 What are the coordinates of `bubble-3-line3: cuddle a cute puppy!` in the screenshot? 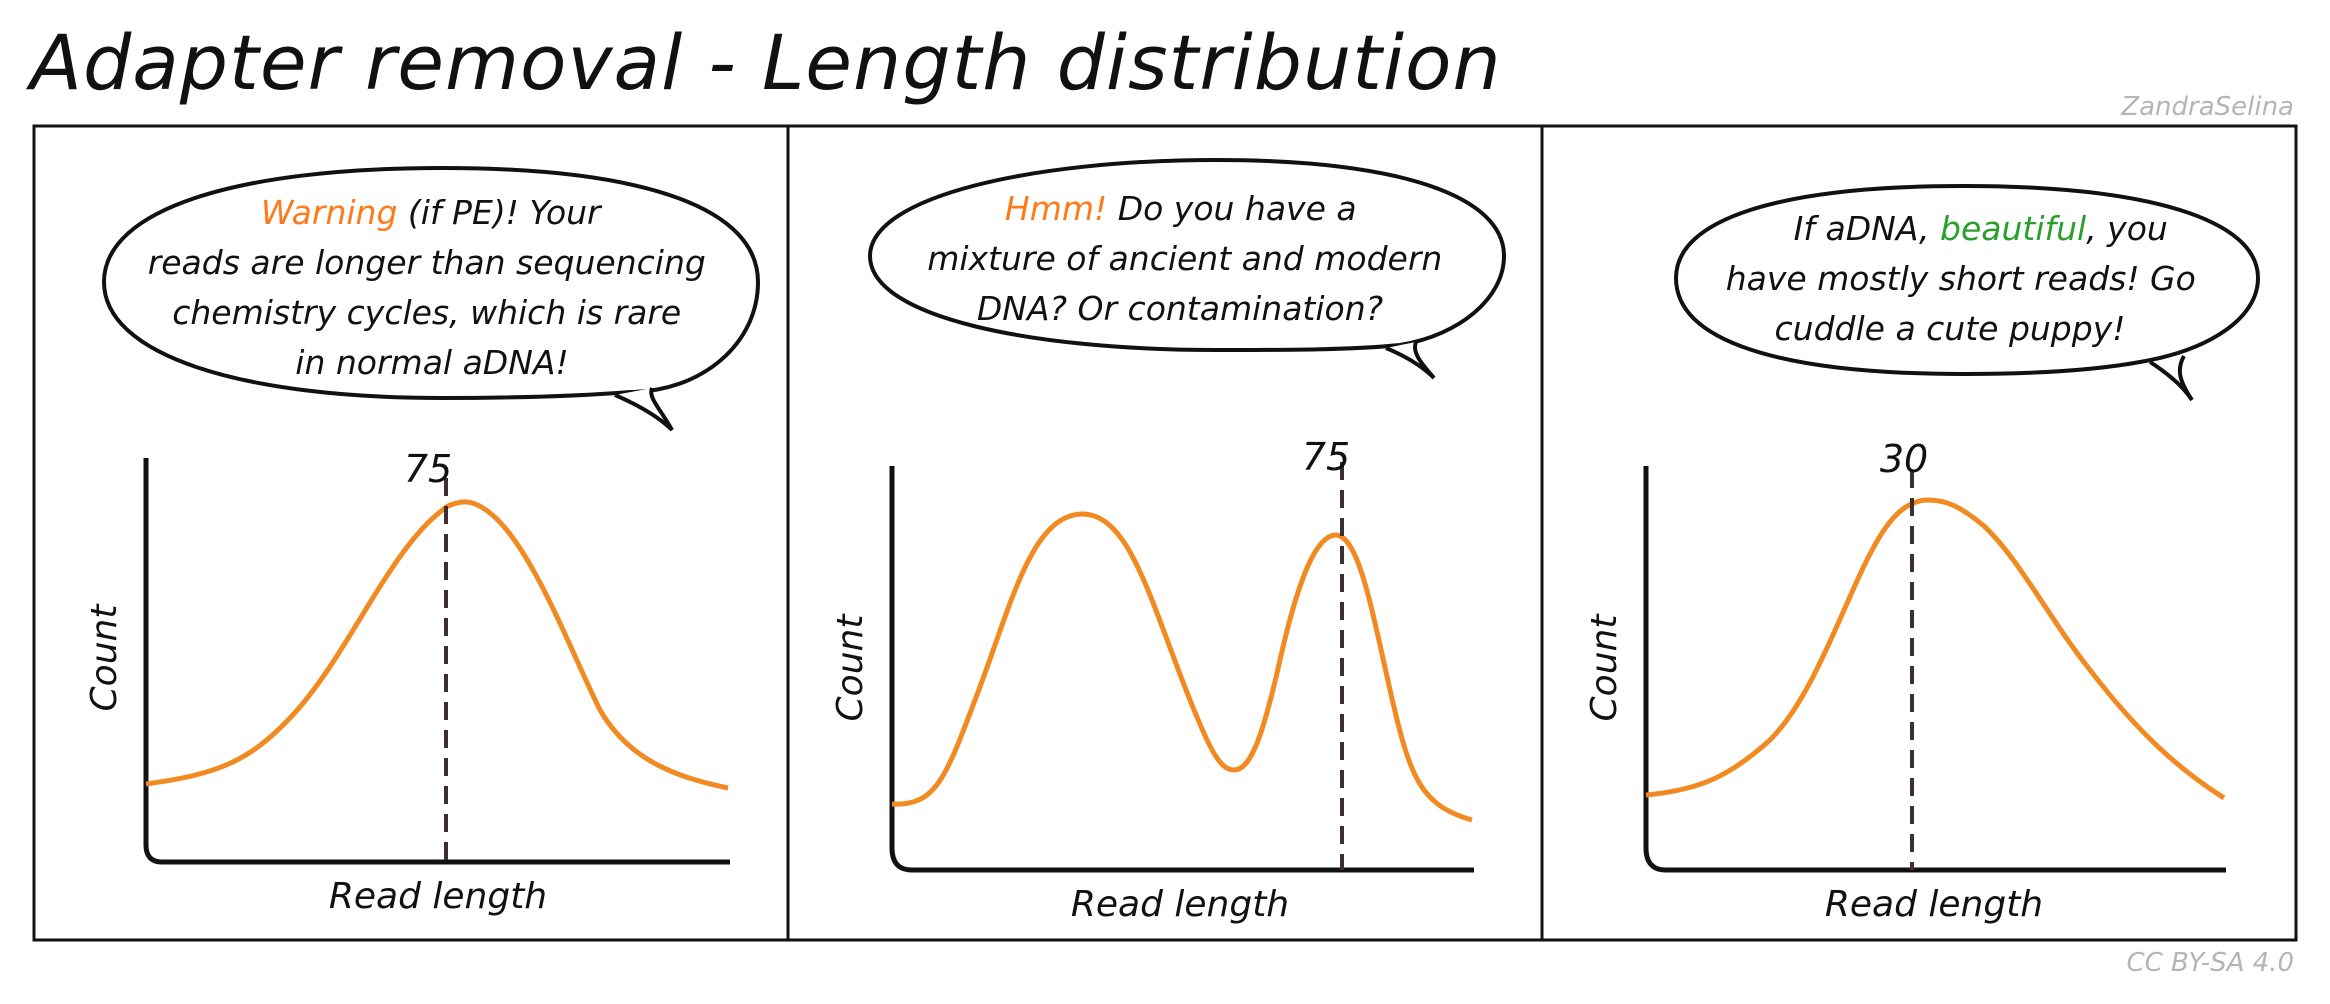 It's located at (1950, 328).